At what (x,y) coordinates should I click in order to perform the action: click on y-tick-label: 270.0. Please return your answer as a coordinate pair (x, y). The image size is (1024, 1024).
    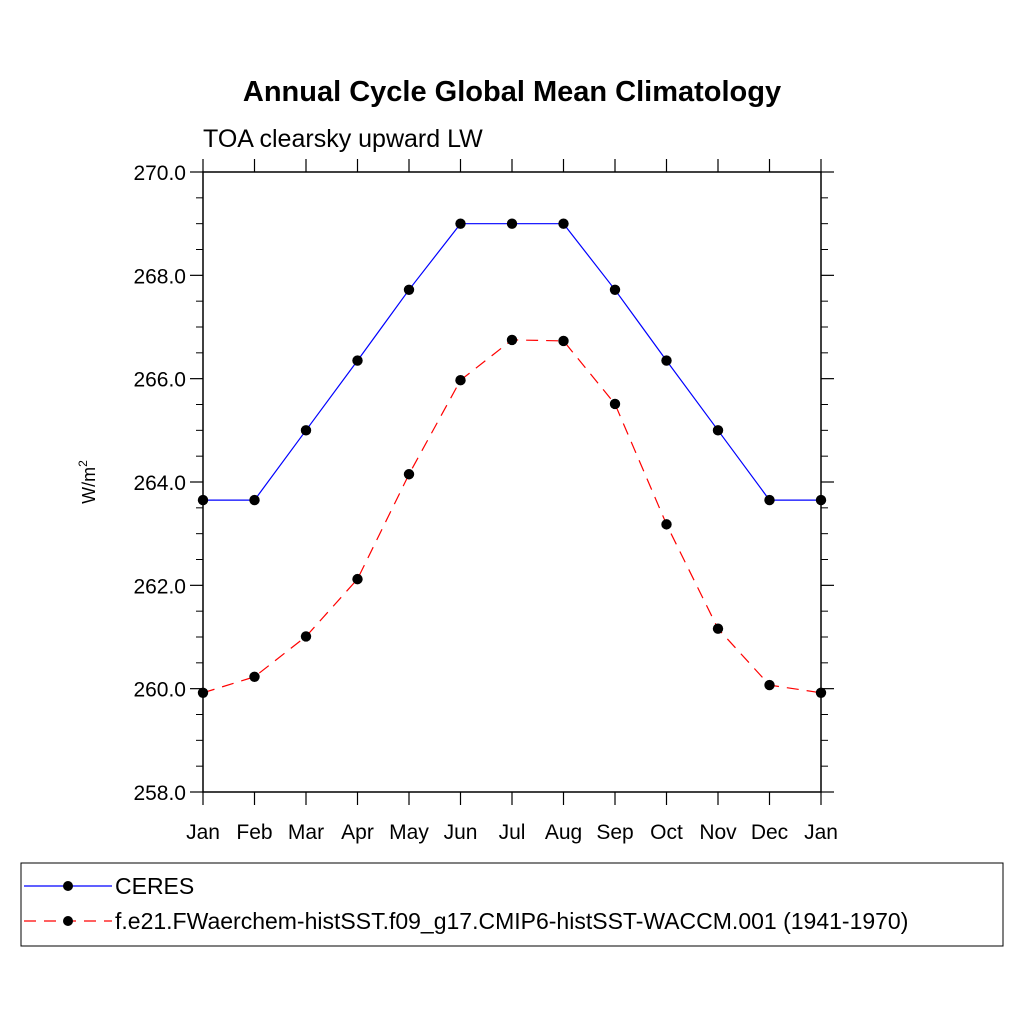
    Looking at the image, I should click on (159, 173).